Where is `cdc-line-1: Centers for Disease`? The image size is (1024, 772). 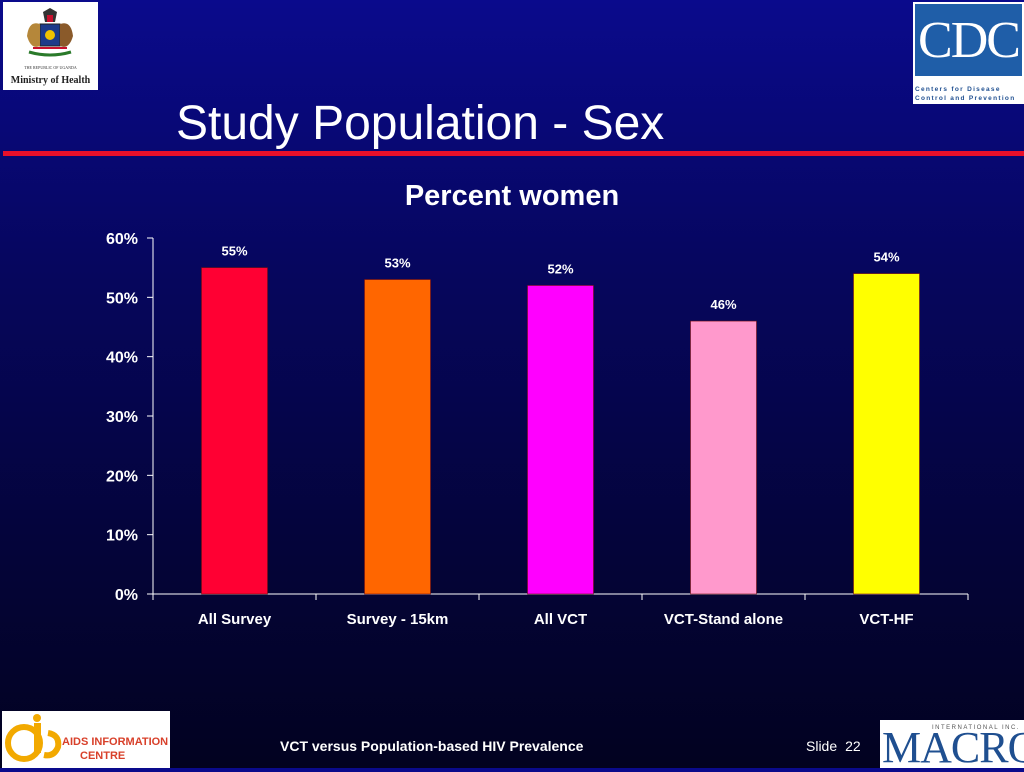
cdc-line-1: Centers for Disease is located at coordinates (958, 89).